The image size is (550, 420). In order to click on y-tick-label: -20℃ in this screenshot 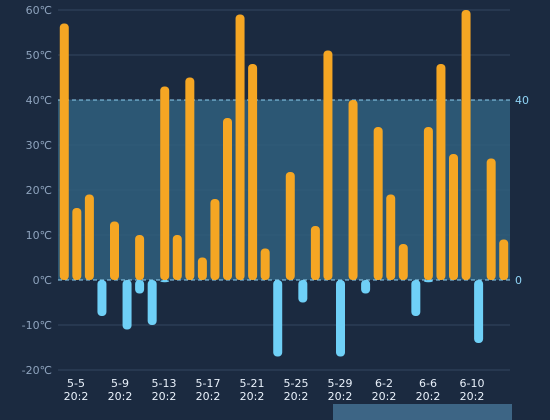, I will do `click(37, 370)`.